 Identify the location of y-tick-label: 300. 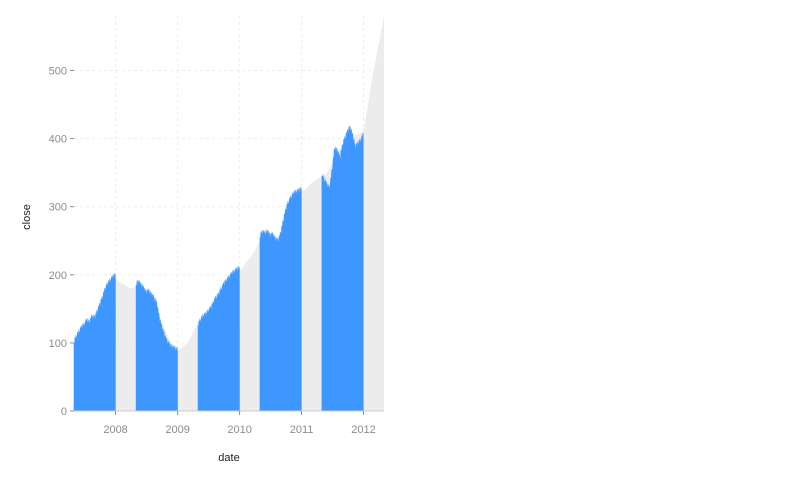
(58, 208).